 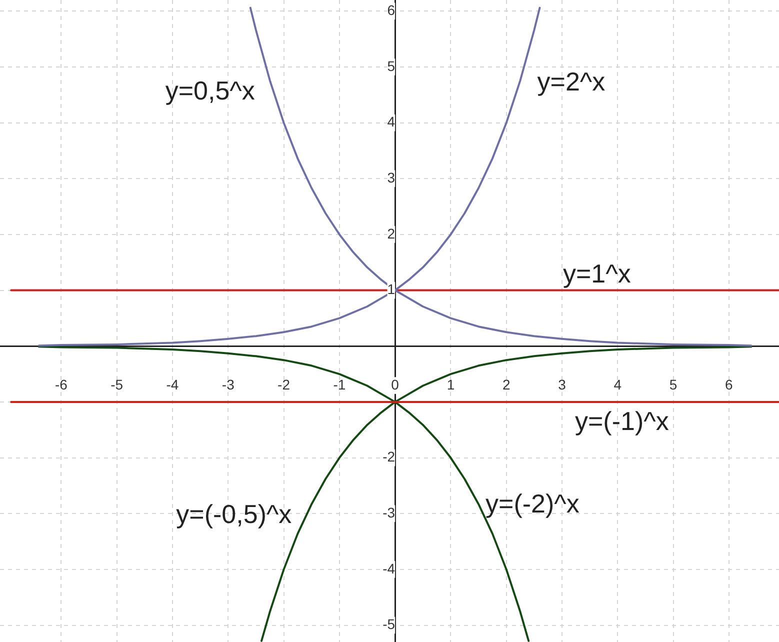 I want to click on series-label: y=(-1)^x, so click(x=622, y=421).